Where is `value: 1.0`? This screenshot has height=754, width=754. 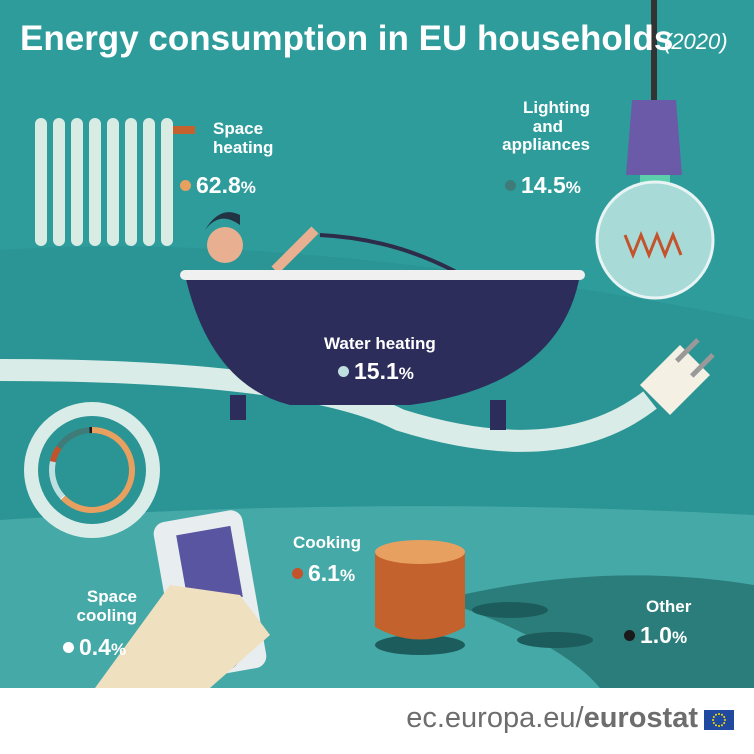 value: 1.0 is located at coordinates (656, 635).